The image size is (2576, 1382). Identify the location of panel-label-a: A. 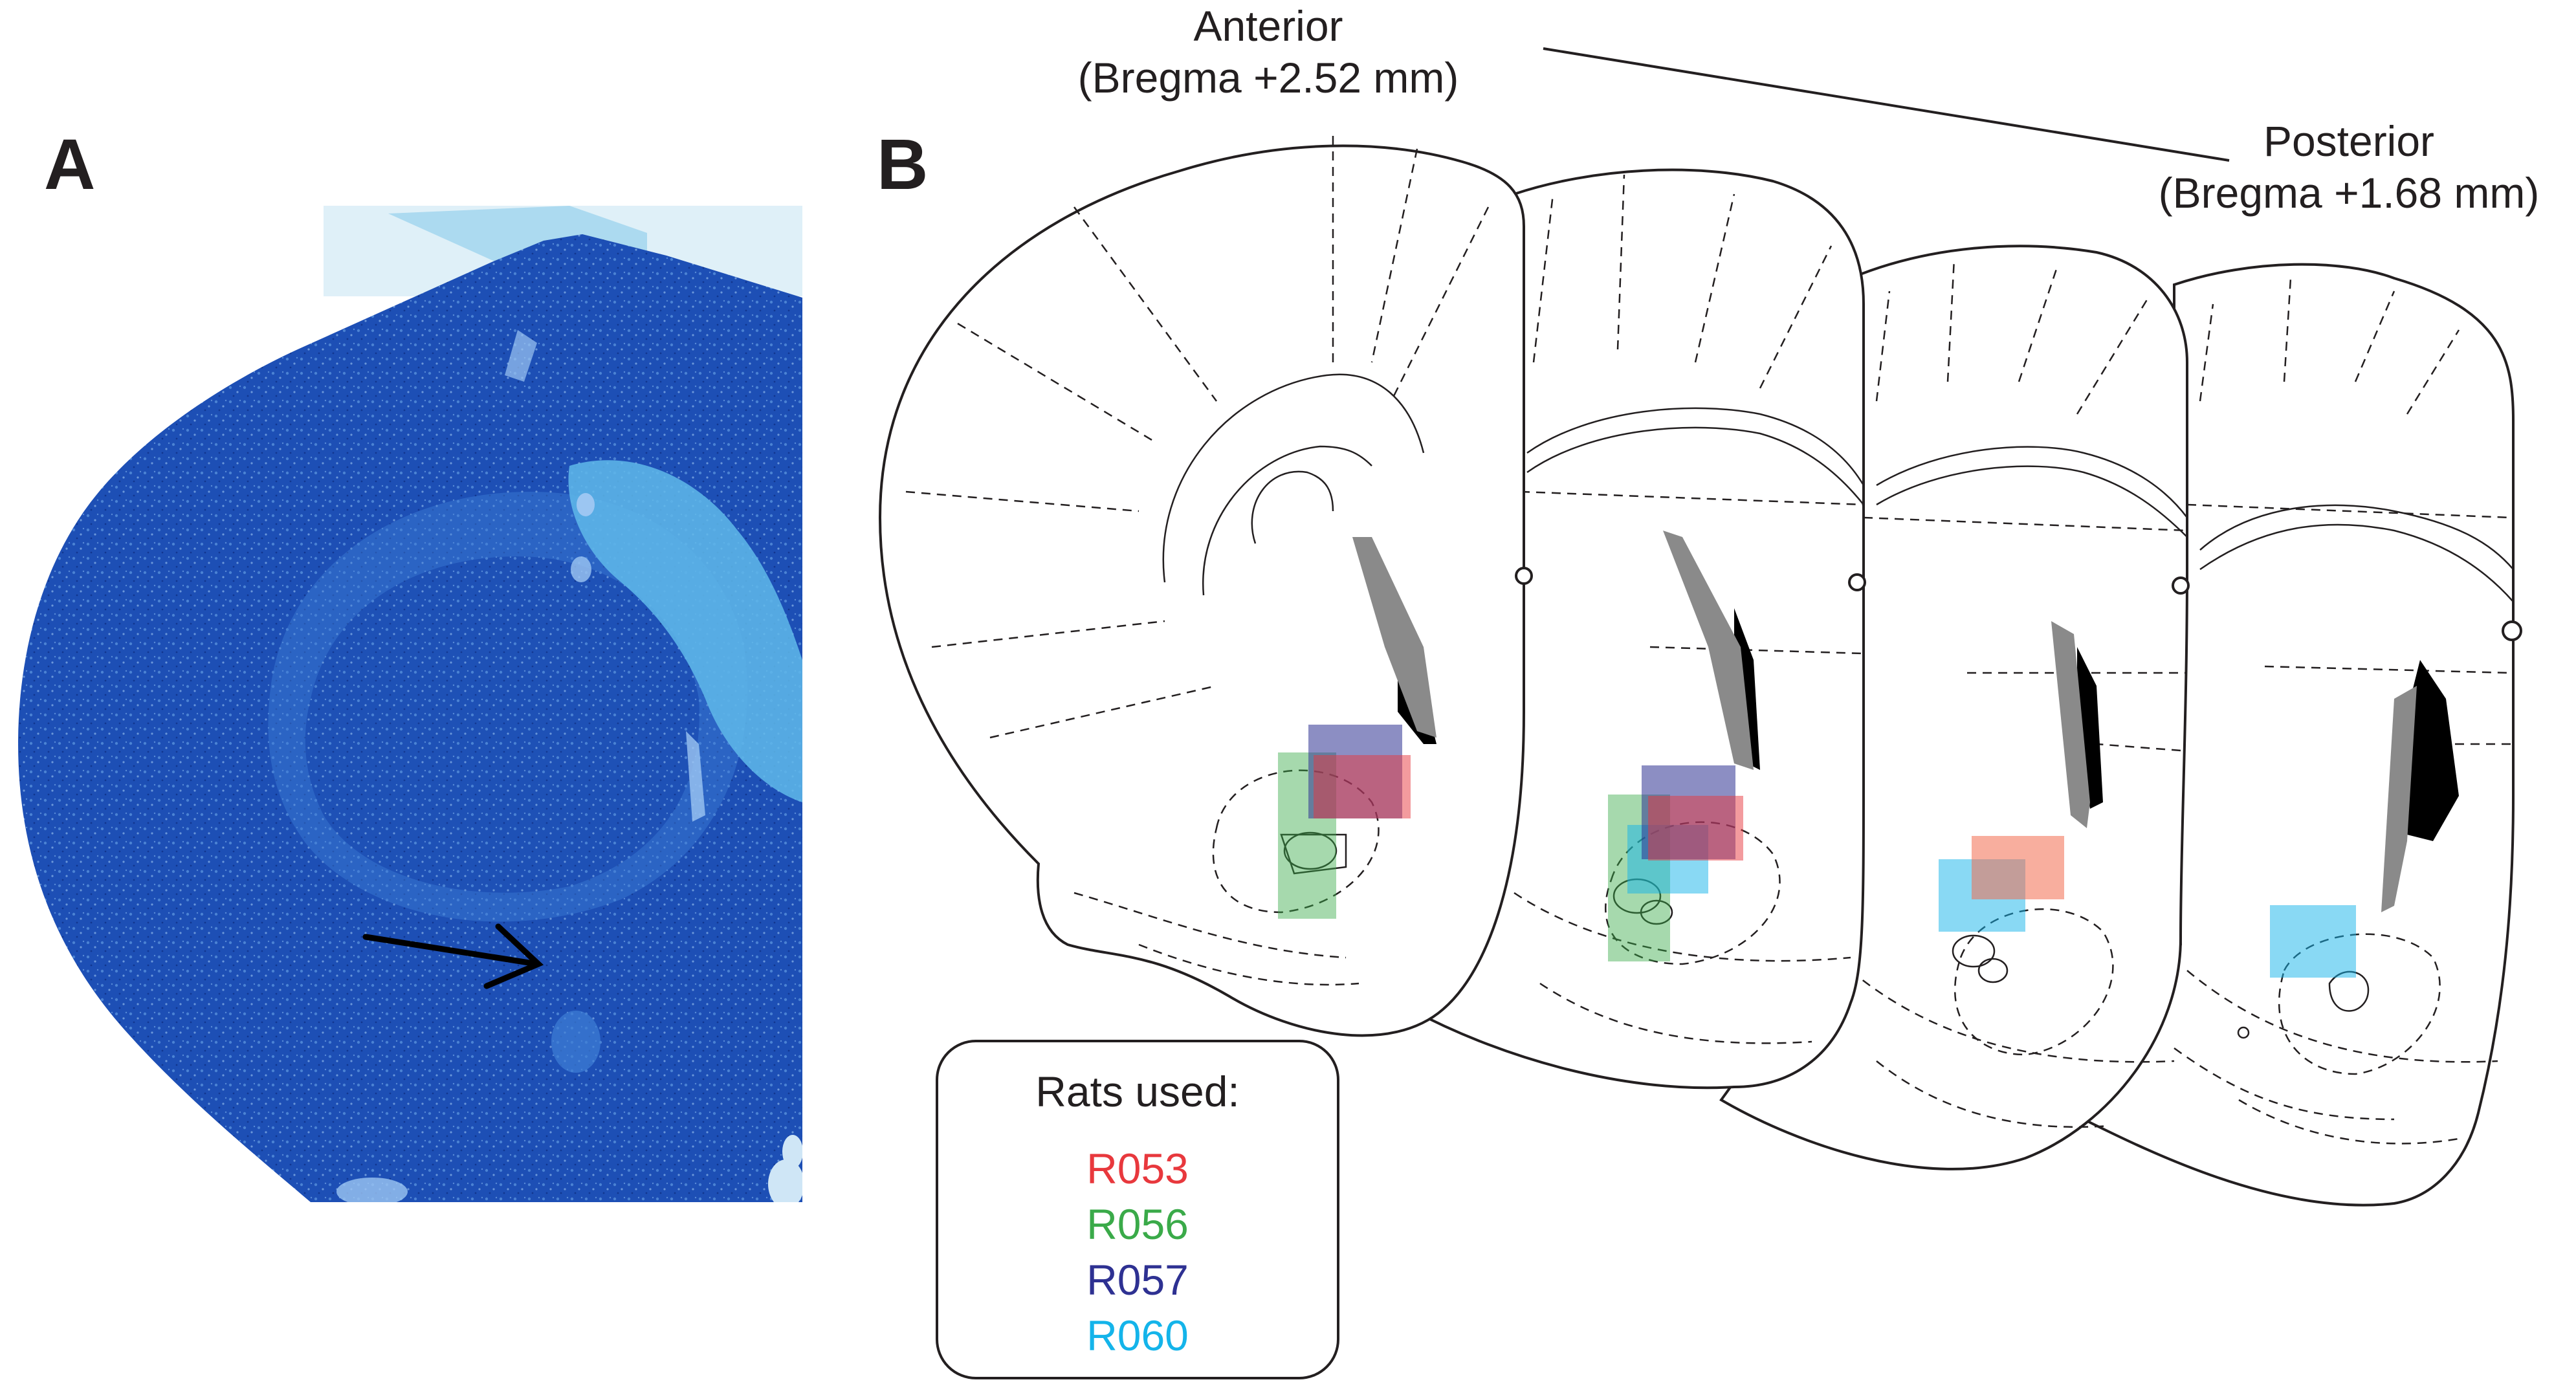
(70, 164).